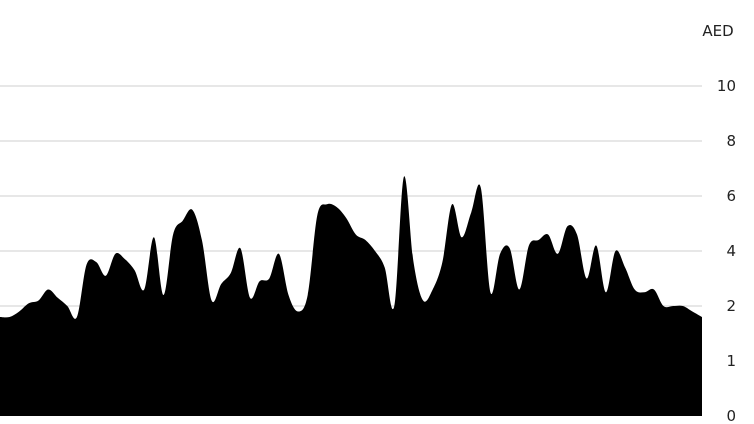 The image size is (754, 424). I want to click on y-tick-label-8: 8, so click(731, 141).